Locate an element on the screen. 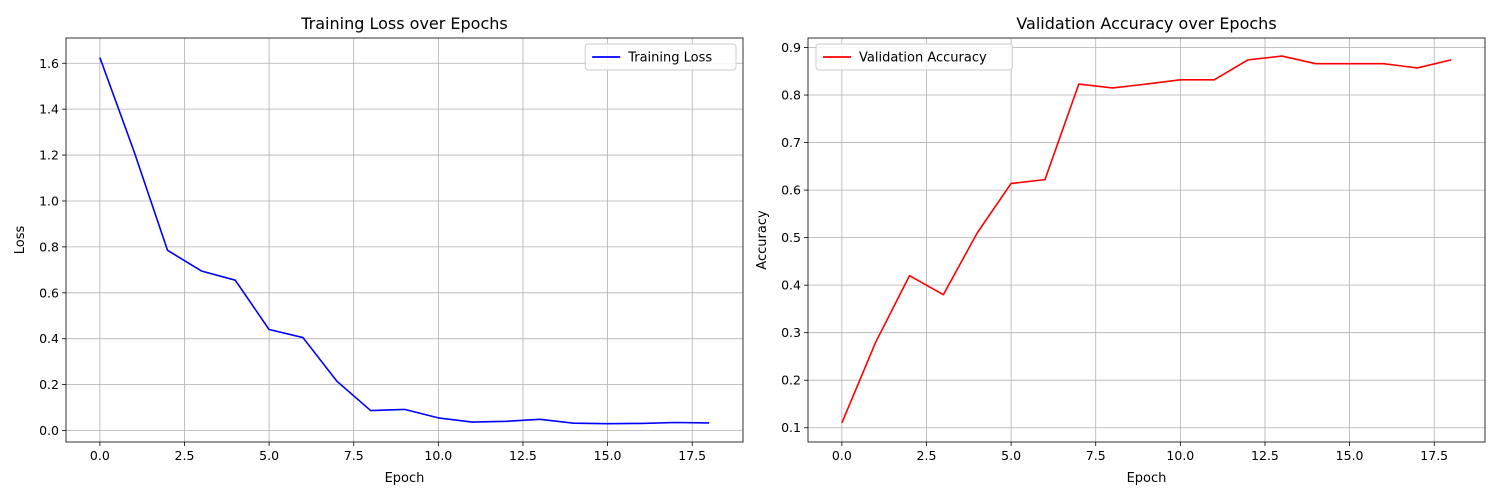 This screenshot has height=500, width=1500. chart-title: Training Loss over Epochs is located at coordinates (404, 23).